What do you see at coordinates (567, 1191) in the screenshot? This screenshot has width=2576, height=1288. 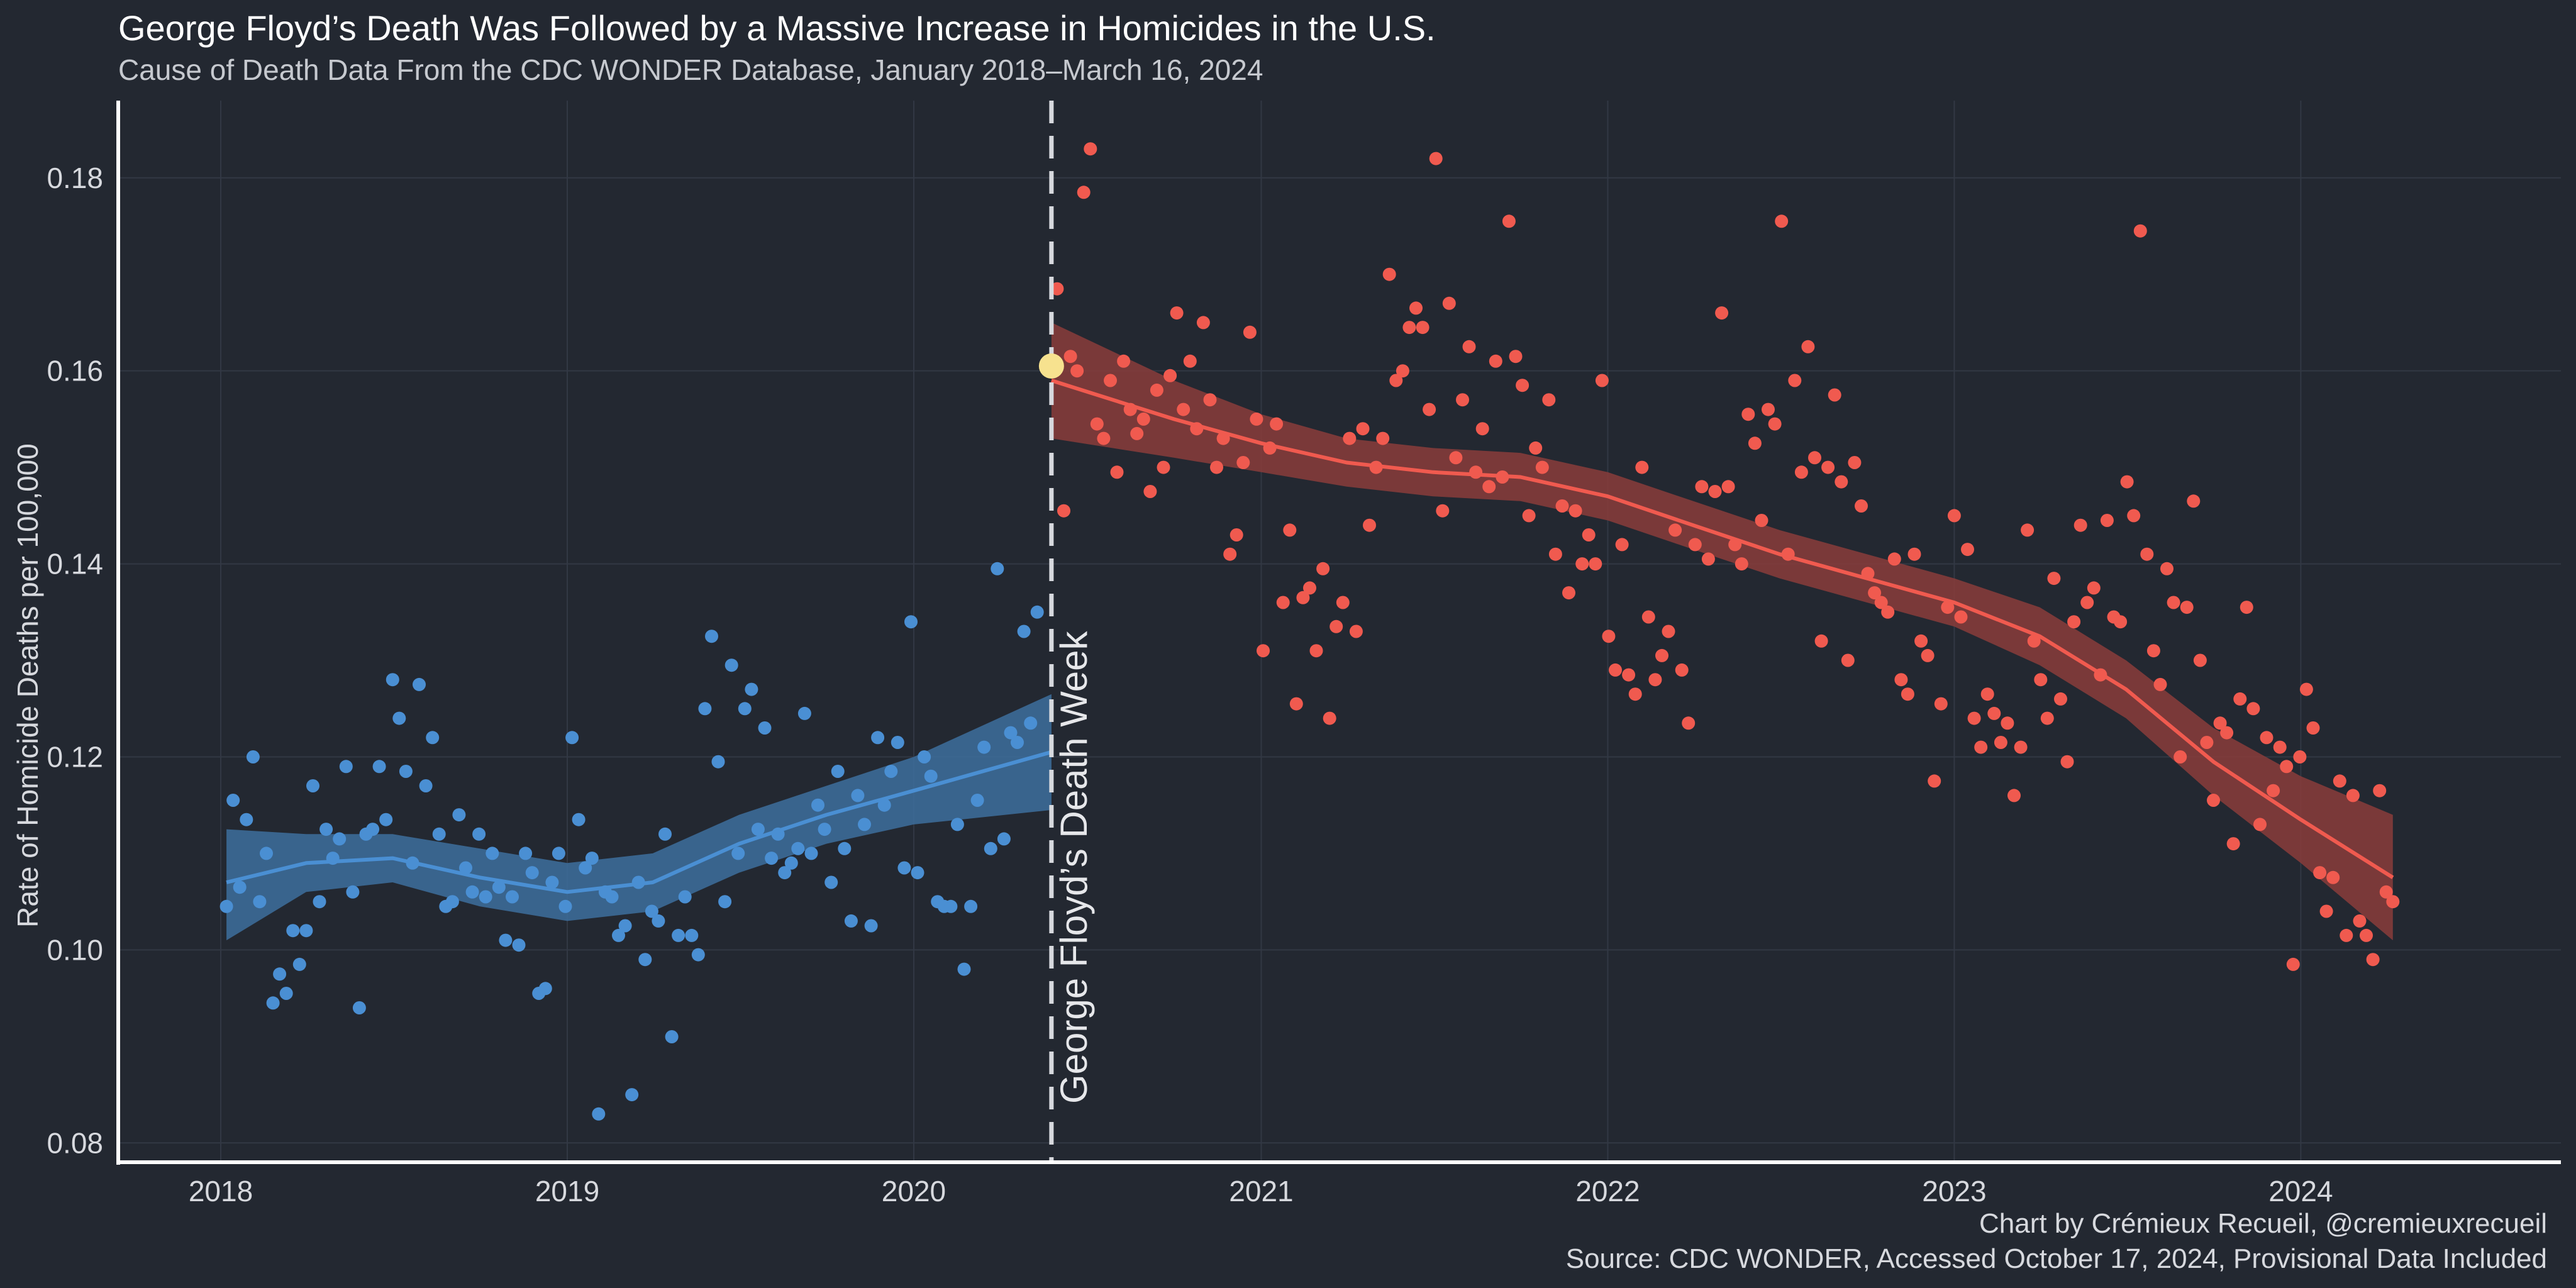 I see `x-tick-label: 2019` at bounding box center [567, 1191].